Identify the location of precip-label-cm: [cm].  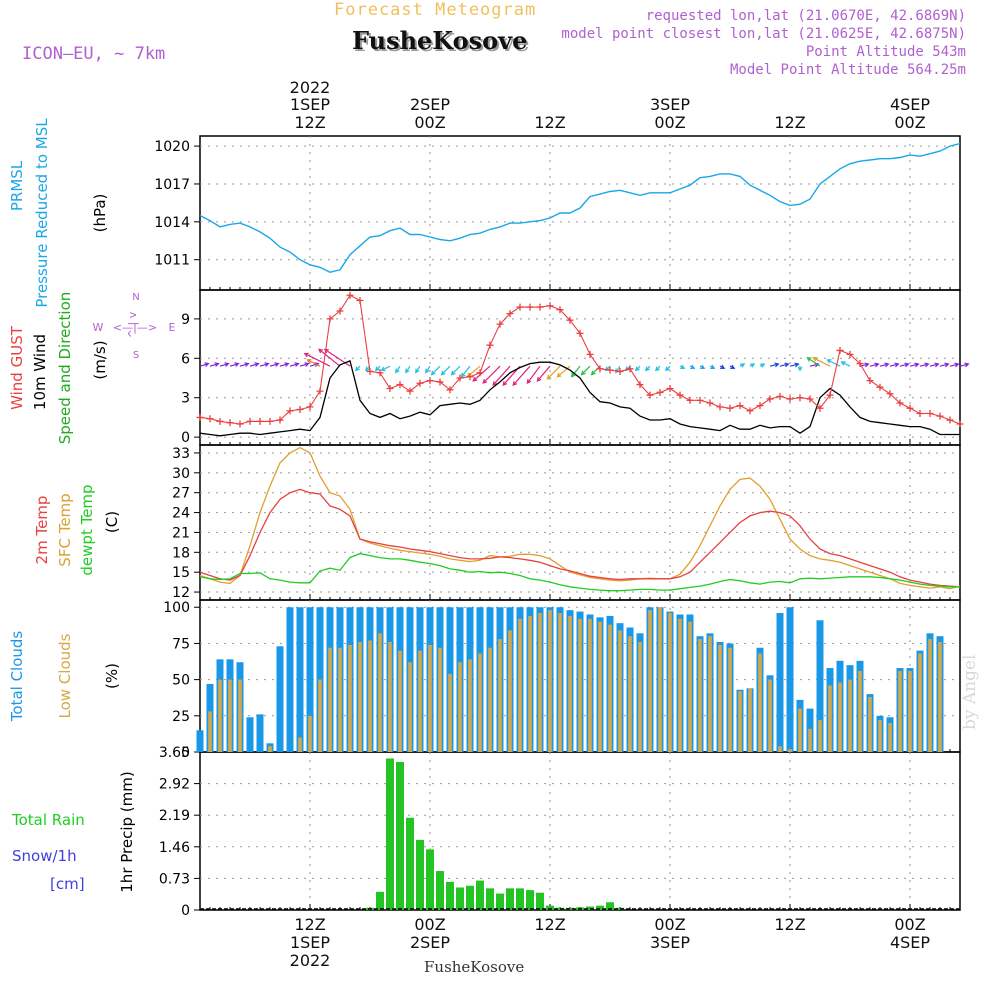
(67, 884).